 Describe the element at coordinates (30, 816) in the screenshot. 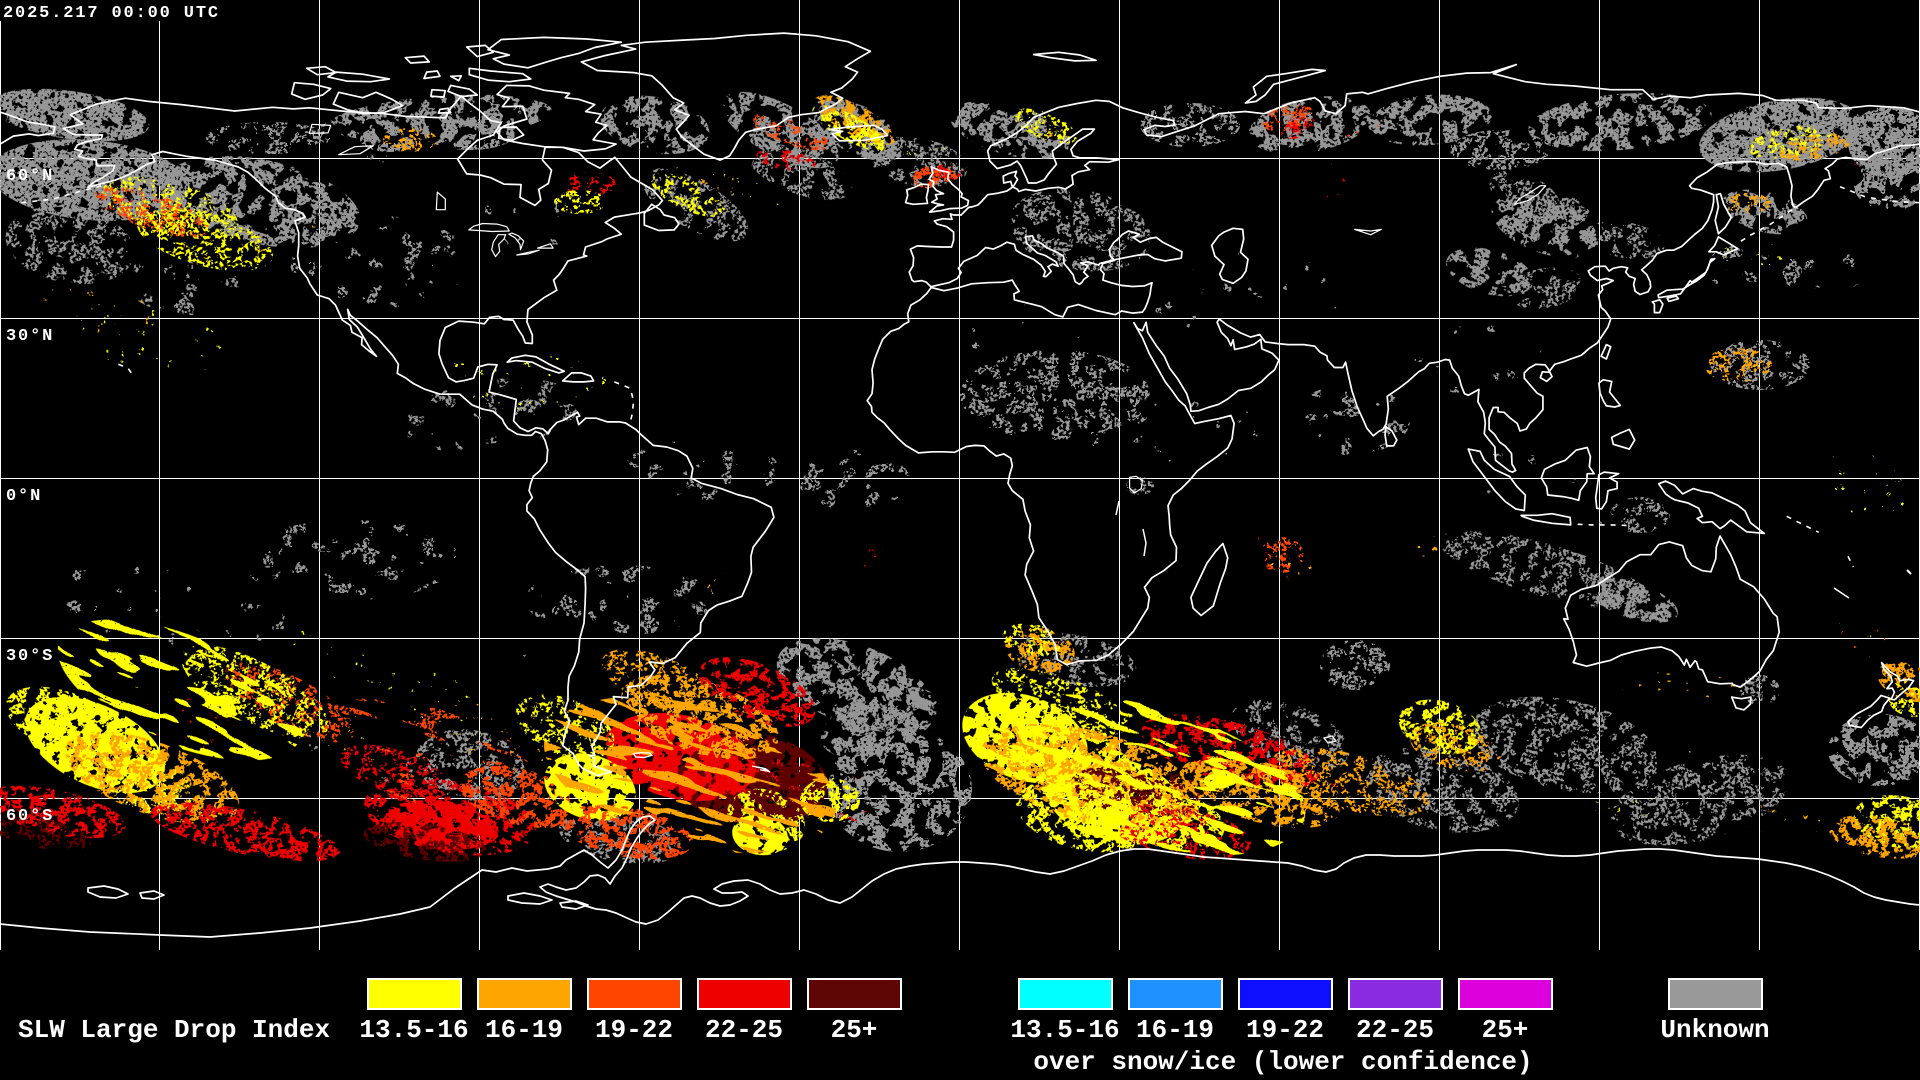

I see `svg-text: 60°S` at that location.